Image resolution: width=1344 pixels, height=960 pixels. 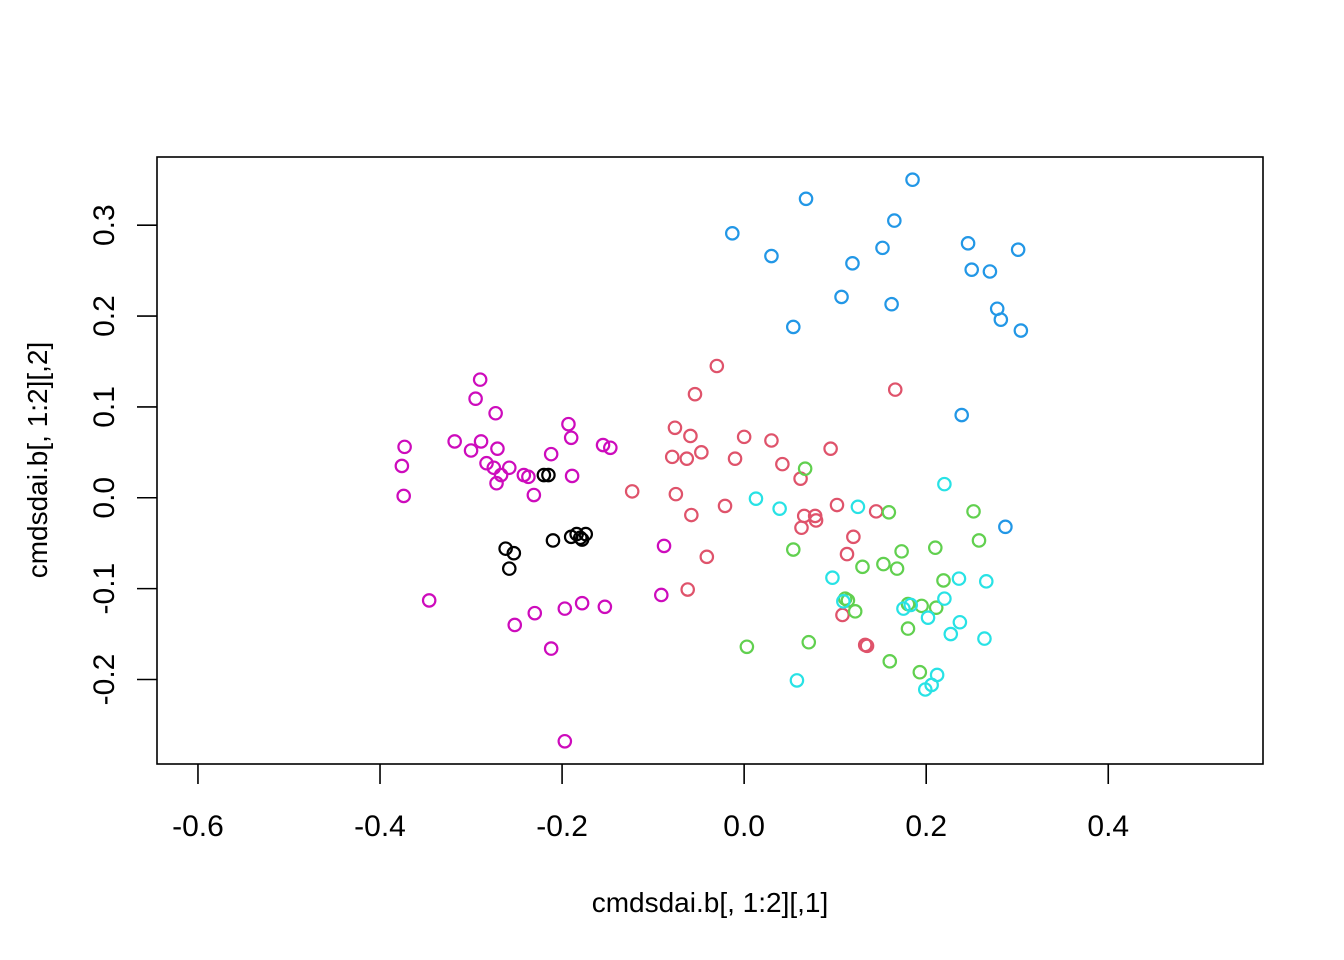 What do you see at coordinates (37, 460) in the screenshot?
I see `y-axis-label: cmdsdai.b[, 1:2][,2]` at bounding box center [37, 460].